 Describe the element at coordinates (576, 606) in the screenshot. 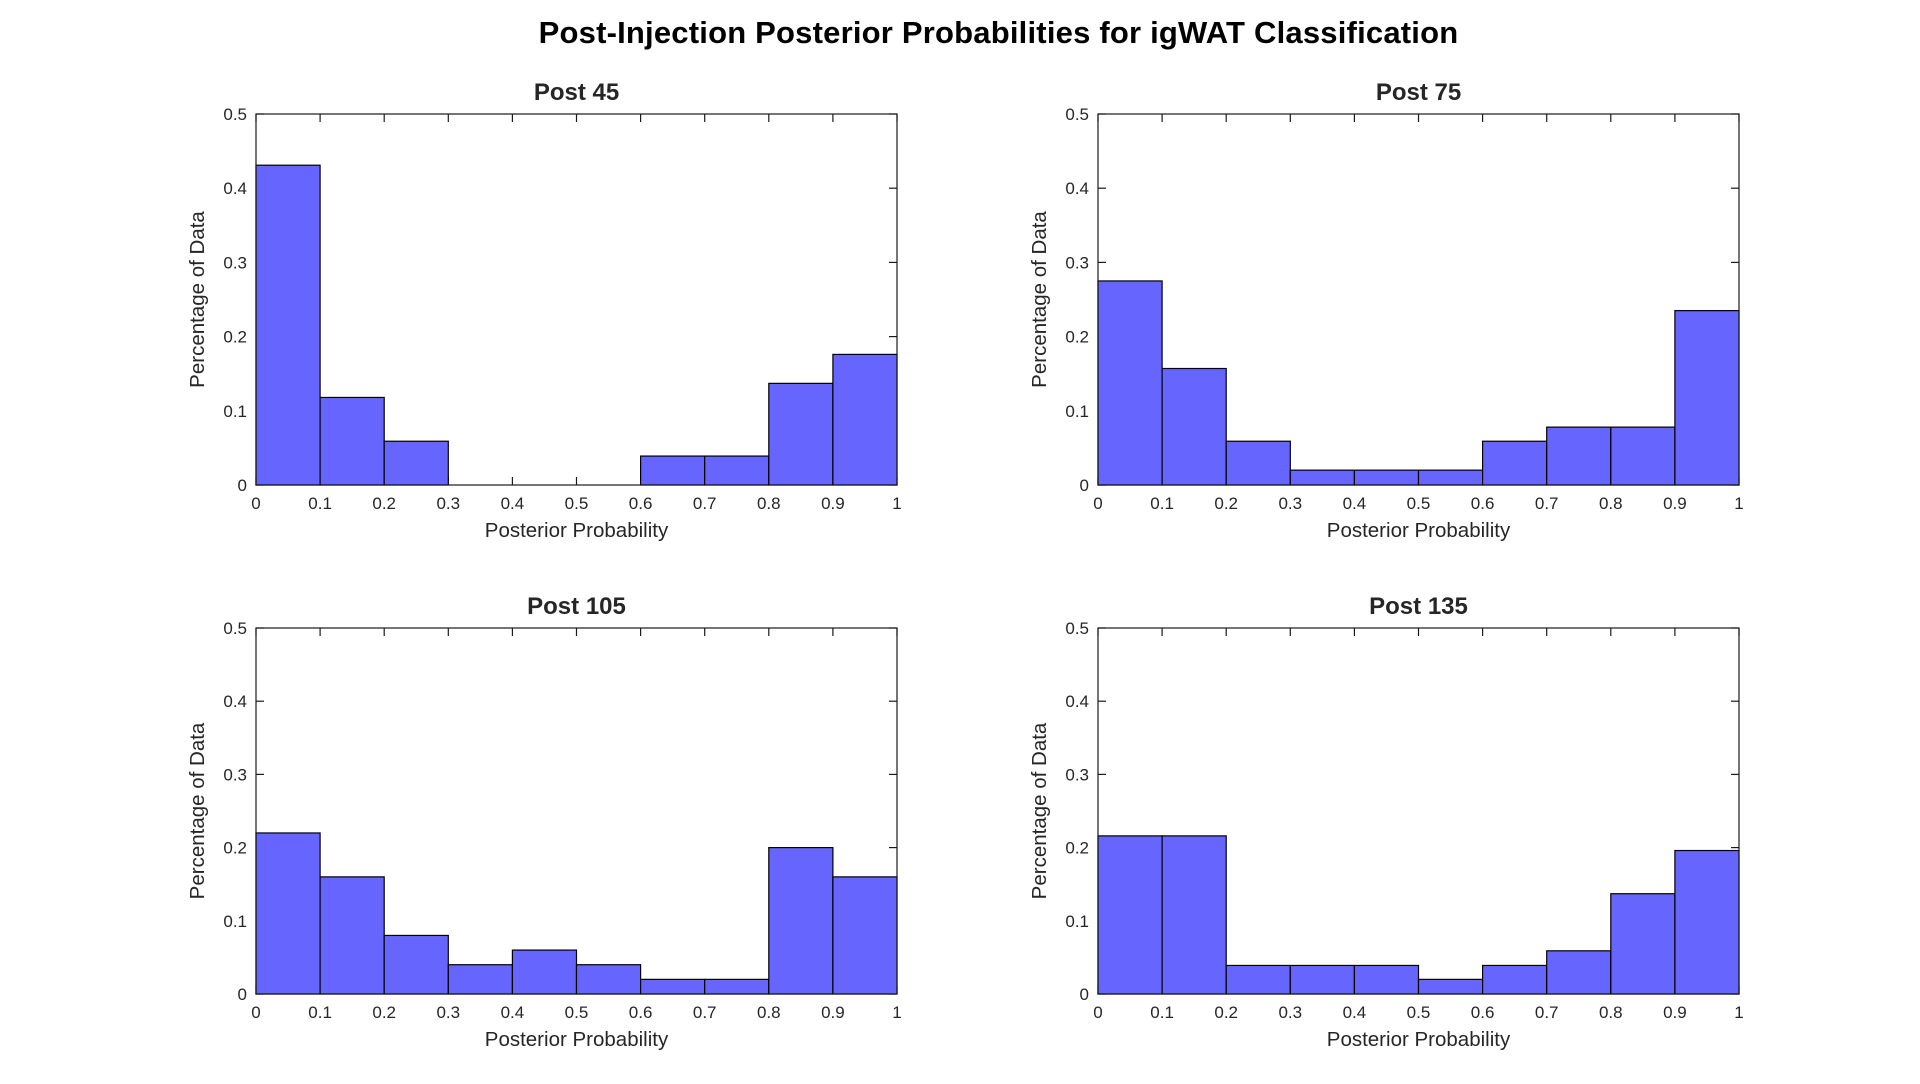

I see `subplot-title: Post 105` at that location.